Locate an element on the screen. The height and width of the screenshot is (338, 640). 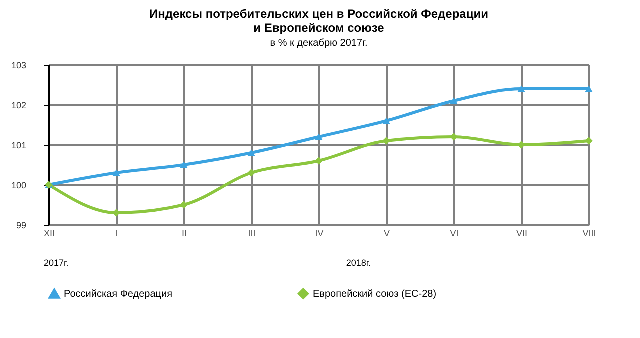
text: 2018г. is located at coordinates (359, 263).